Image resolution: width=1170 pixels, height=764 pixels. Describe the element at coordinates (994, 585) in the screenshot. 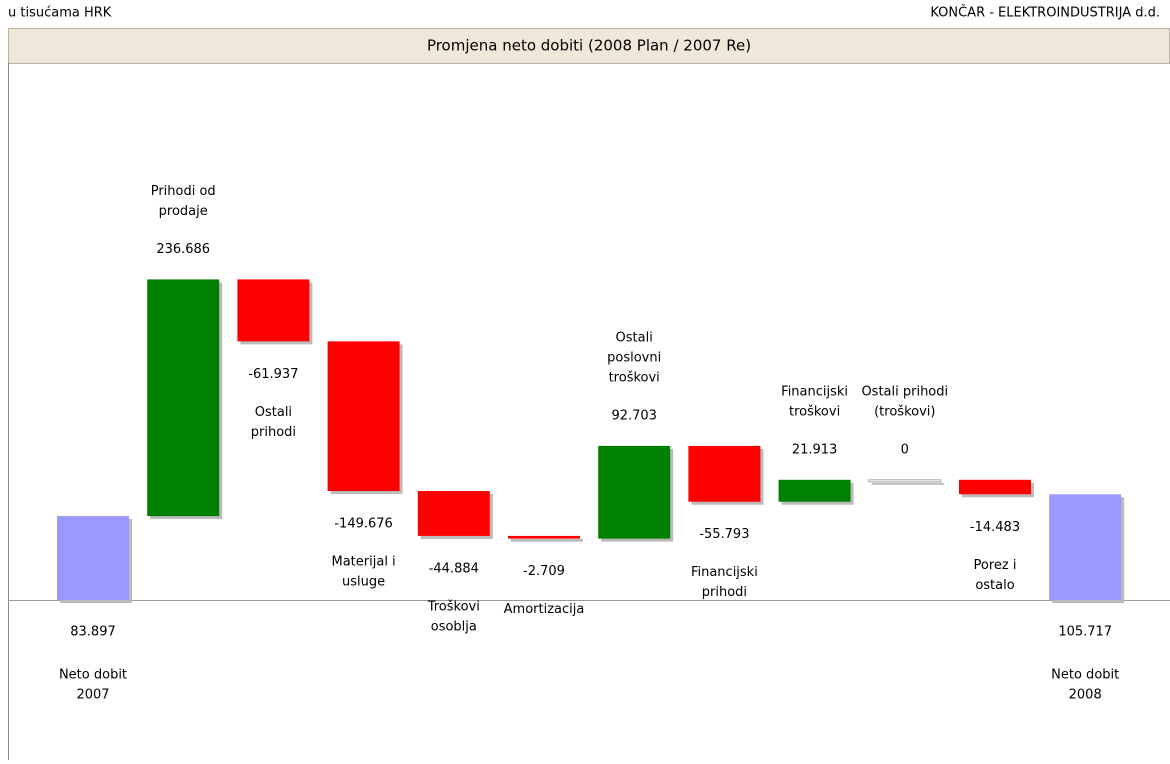

I see `category-label: ostalo` at that location.